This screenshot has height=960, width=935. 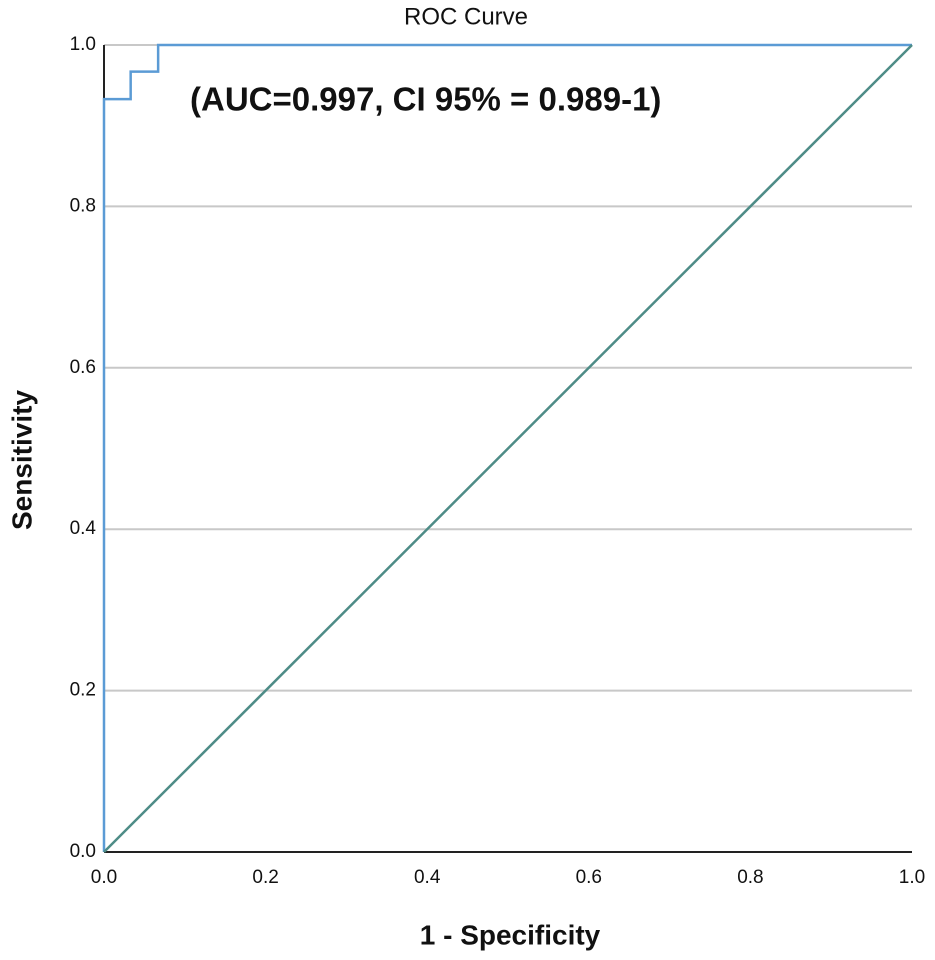 I want to click on x-tick-label: 0.4, so click(x=427, y=877).